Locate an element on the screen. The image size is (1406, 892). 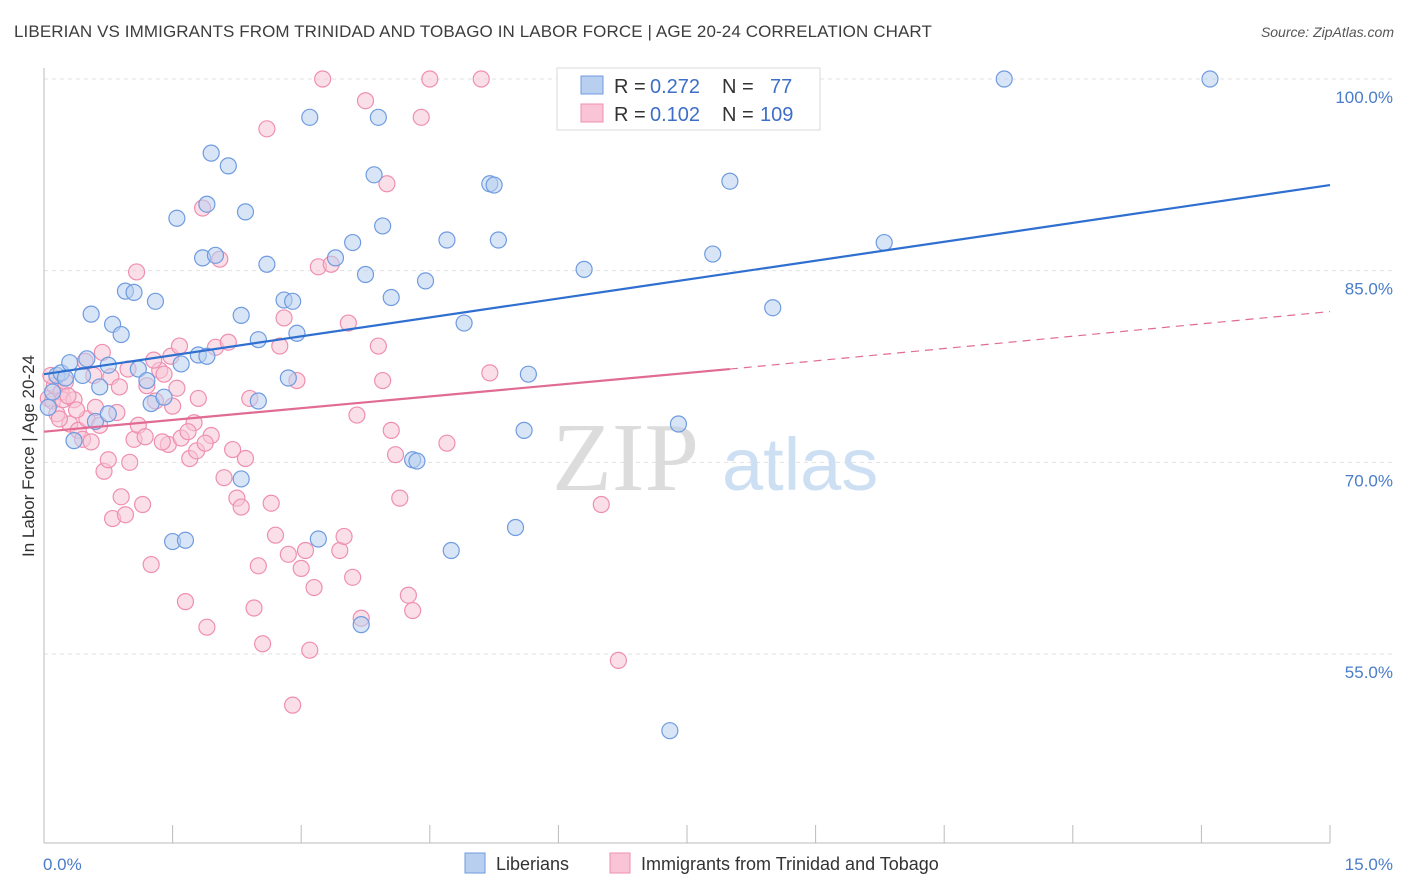
legend-swatch-liberians is located at coordinates (475, 863).